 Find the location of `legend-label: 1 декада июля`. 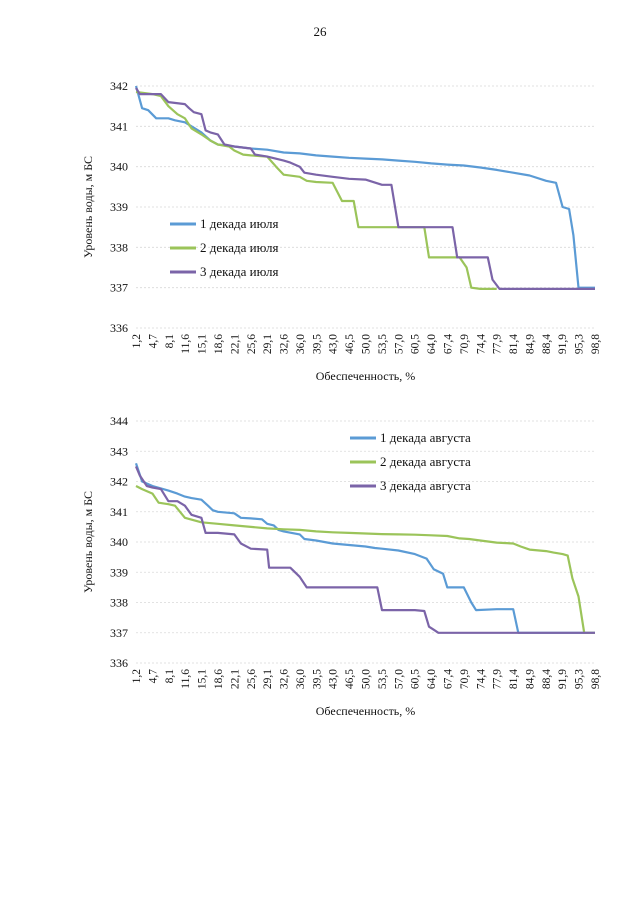

legend-label: 1 декада июля is located at coordinates (239, 223).